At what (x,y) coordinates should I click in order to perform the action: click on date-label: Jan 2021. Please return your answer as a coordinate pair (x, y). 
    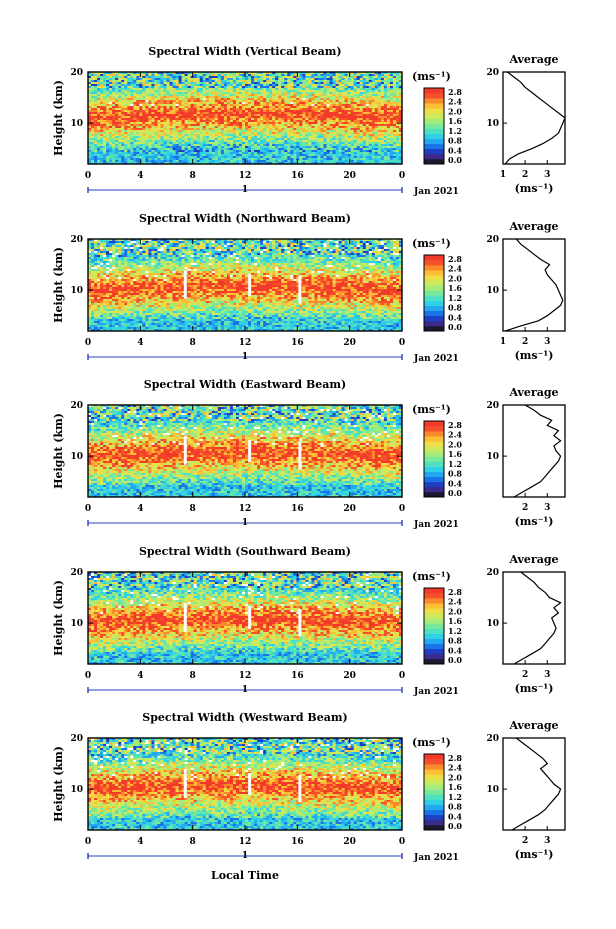
    Looking at the image, I should click on (436, 192).